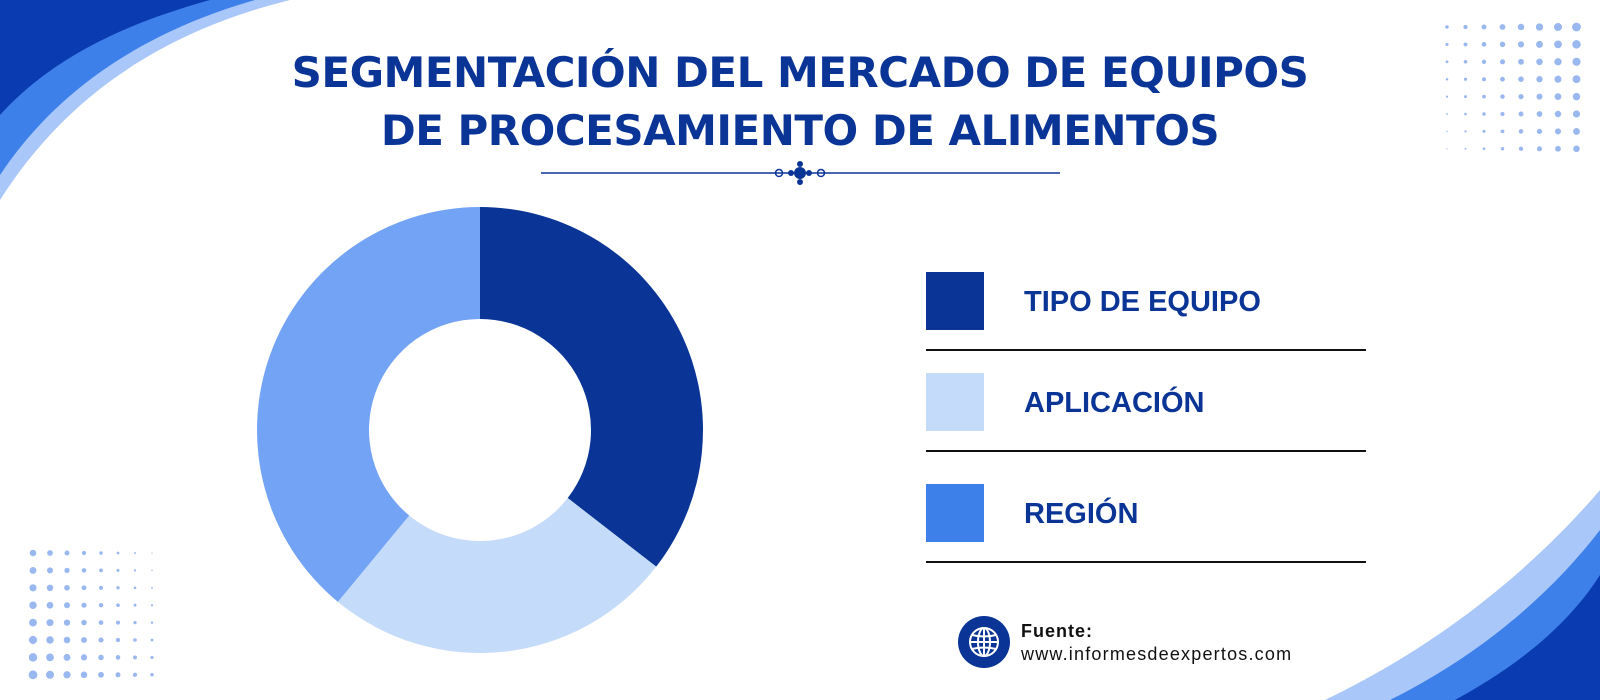 The height and width of the screenshot is (700, 1600). I want to click on legend-label: REGIÓN, so click(1081, 514).